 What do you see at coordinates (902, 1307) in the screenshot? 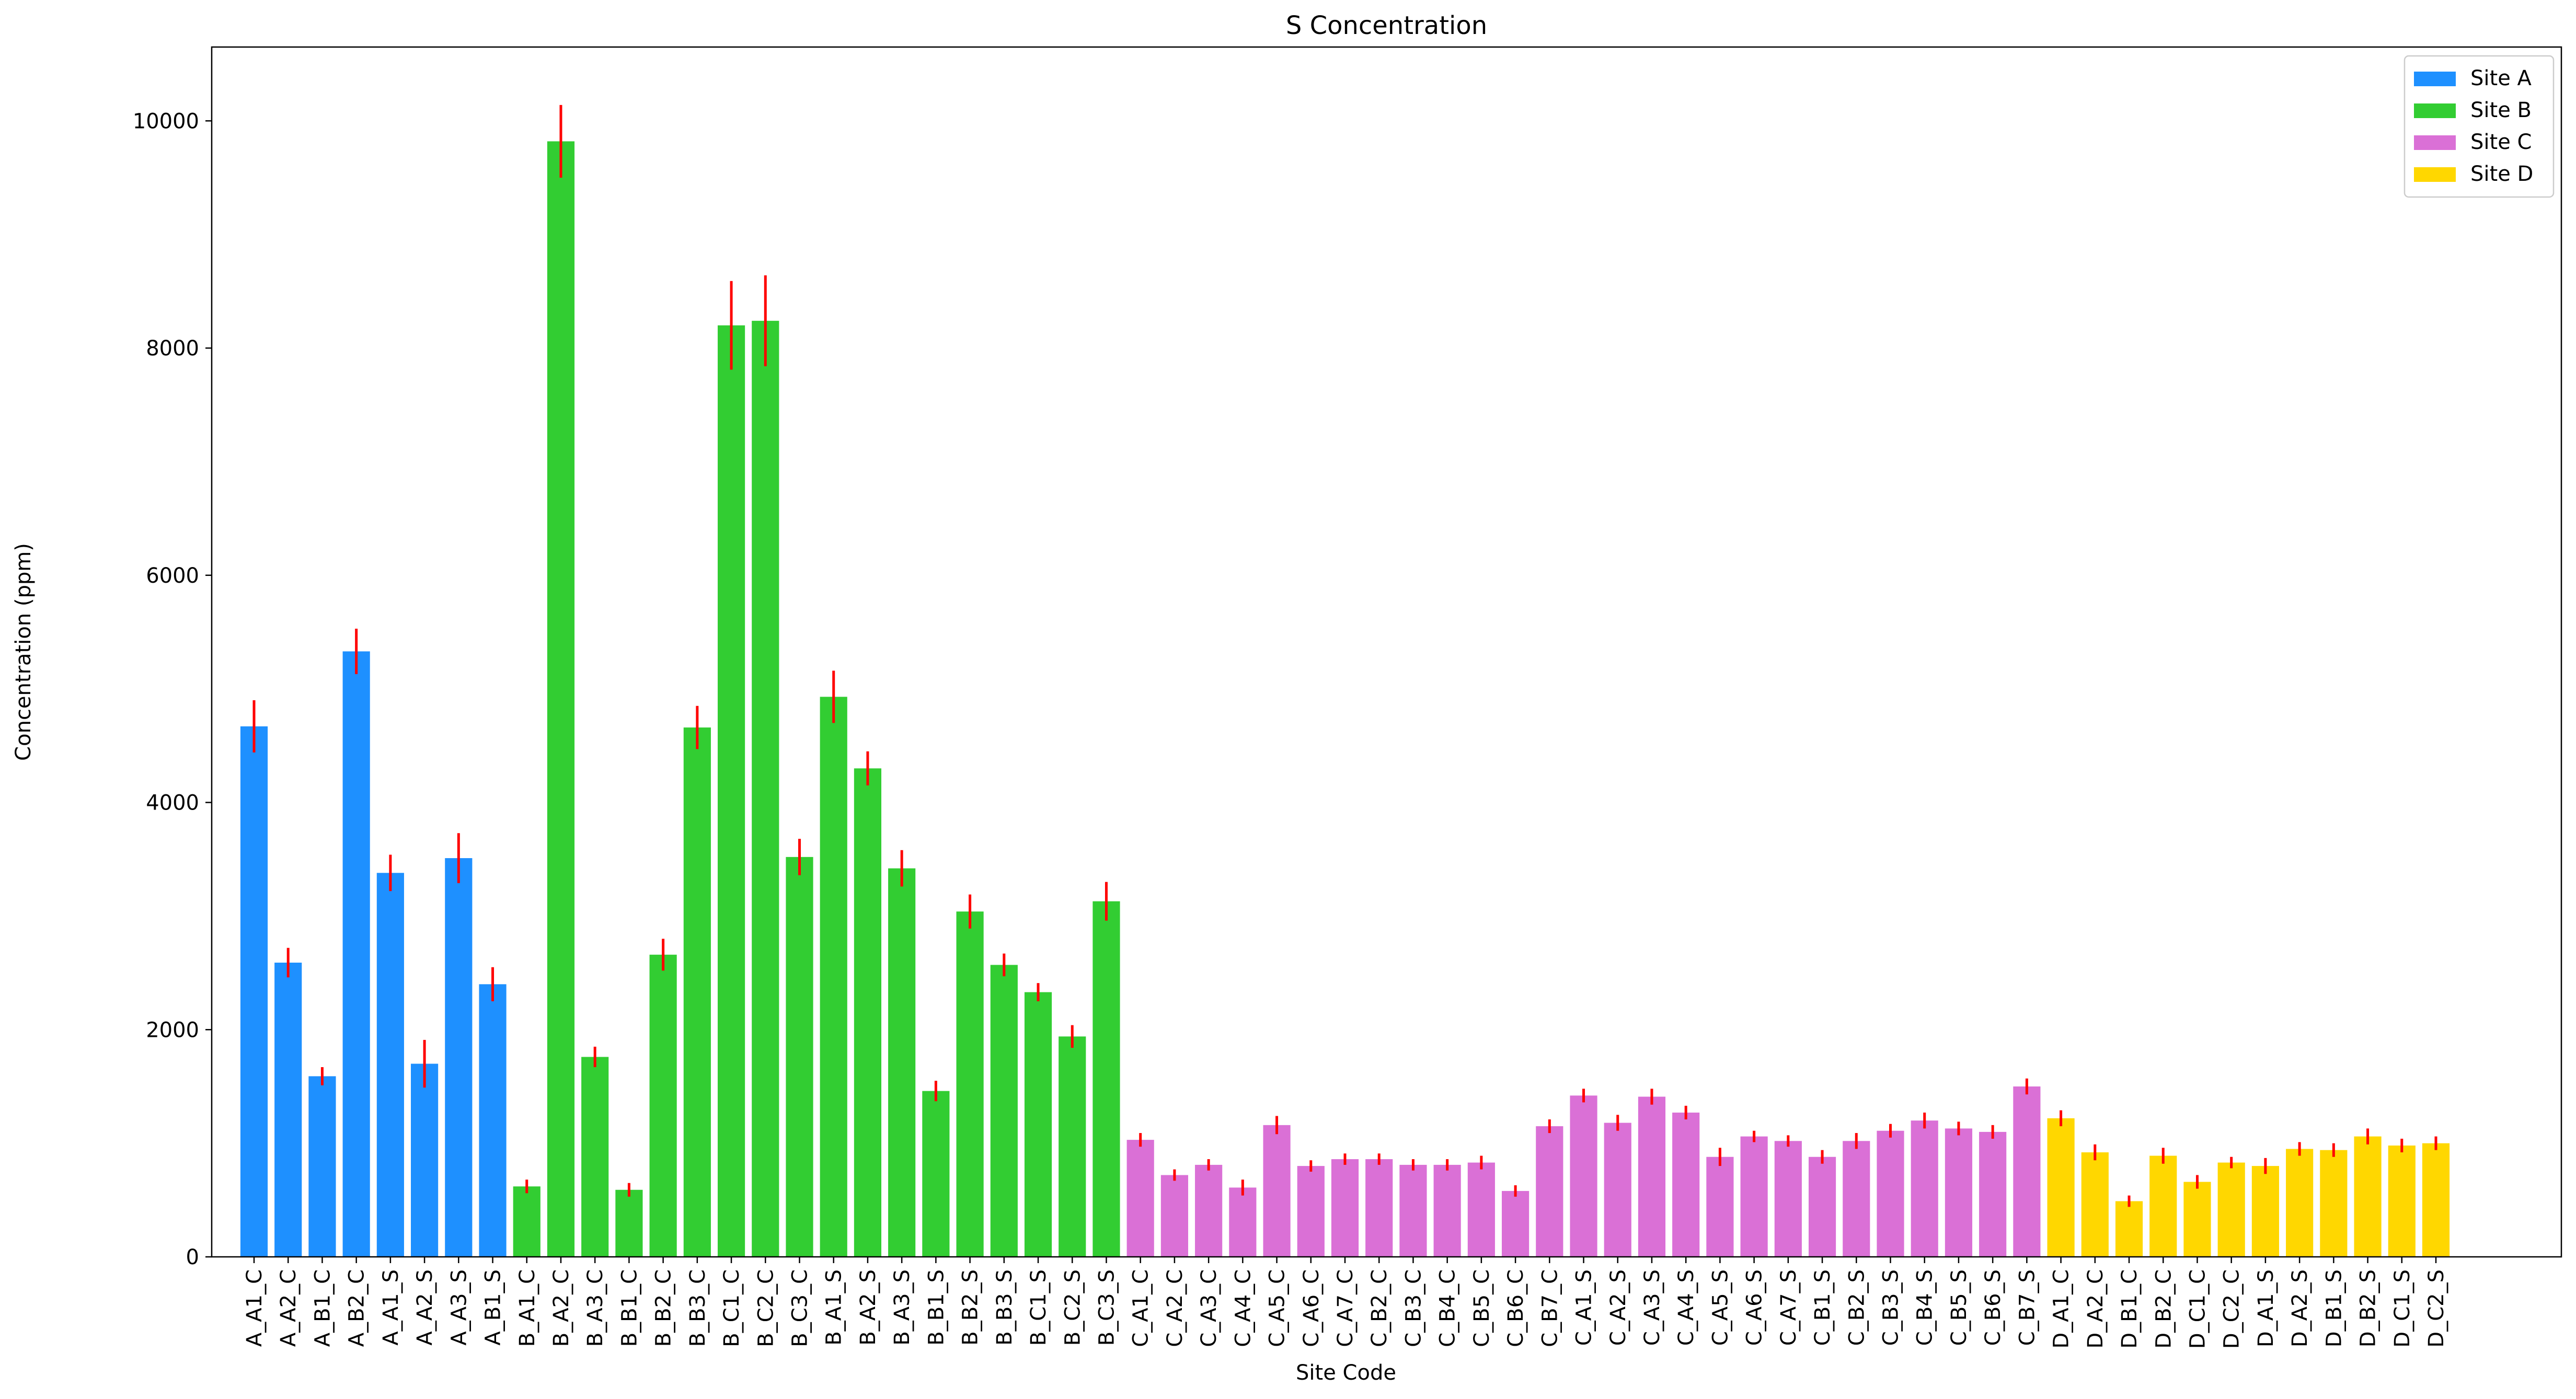
I see `x-tick-label: B_A3_S` at bounding box center [902, 1307].